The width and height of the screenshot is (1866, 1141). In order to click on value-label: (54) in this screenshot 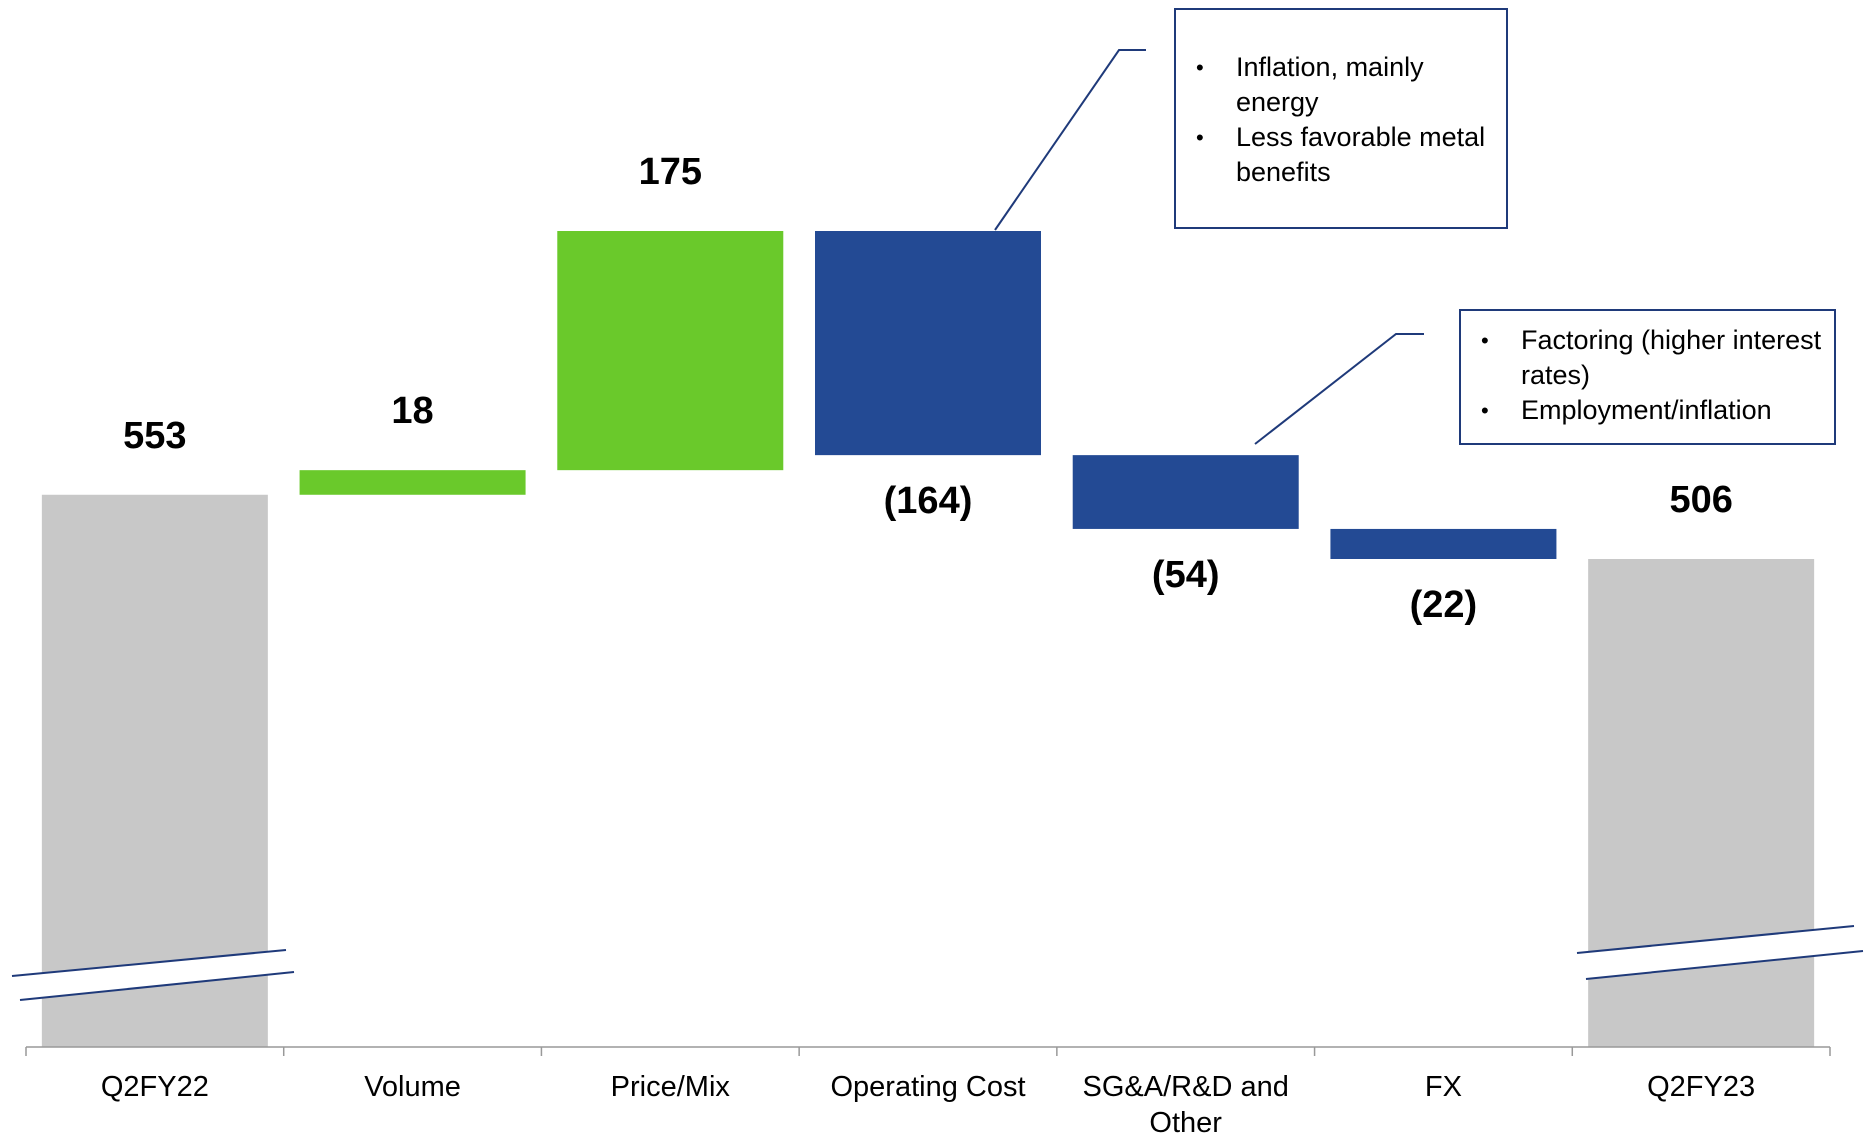, I will do `click(1186, 575)`.